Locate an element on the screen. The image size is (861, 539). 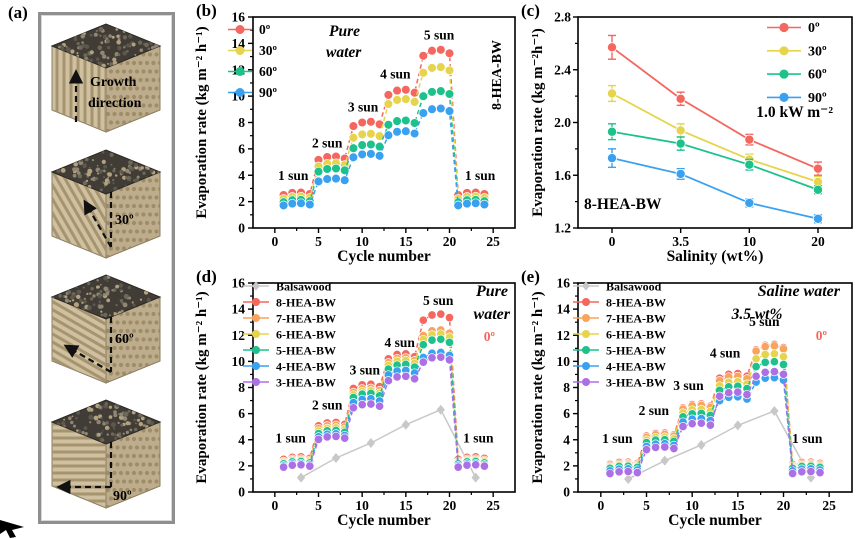
series-30º is located at coordinates (384, 133).